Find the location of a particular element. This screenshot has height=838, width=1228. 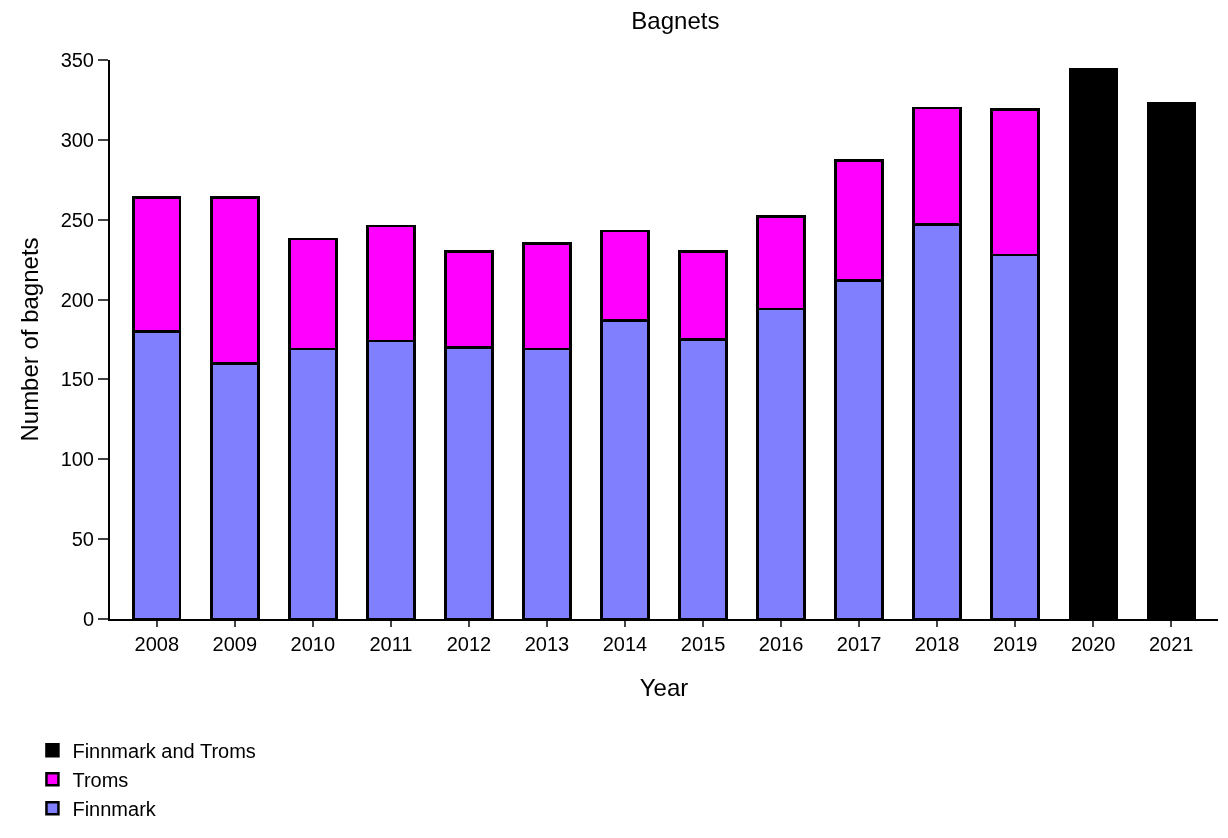

x-tick-label: 2012 is located at coordinates (469, 644).